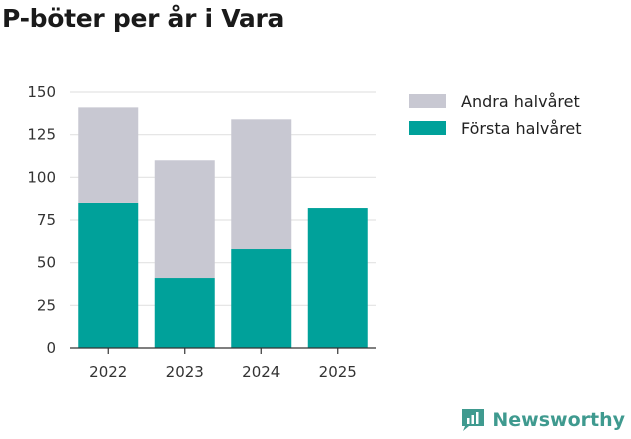 The image size is (631, 439). I want to click on x-axis-ticks: 2022 2023 2024 2025, so click(223, 364).